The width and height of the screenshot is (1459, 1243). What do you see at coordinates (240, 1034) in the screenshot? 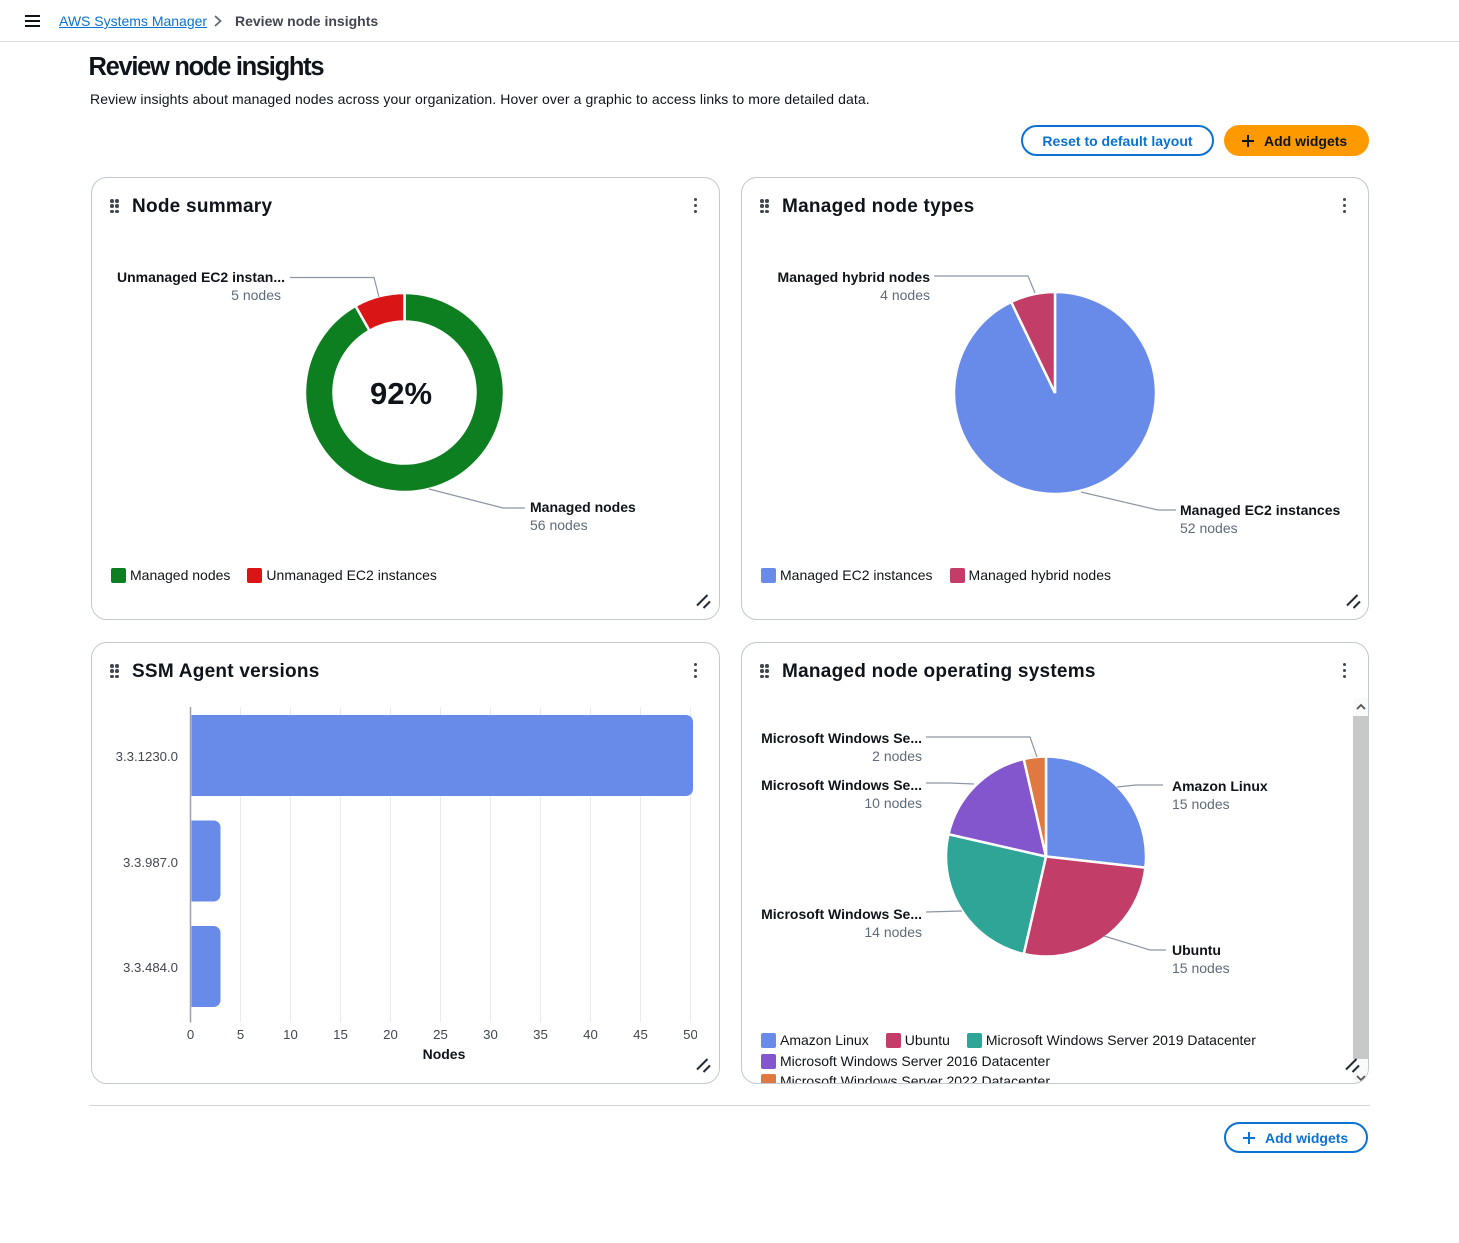
I see `svg-text: 5` at bounding box center [240, 1034].